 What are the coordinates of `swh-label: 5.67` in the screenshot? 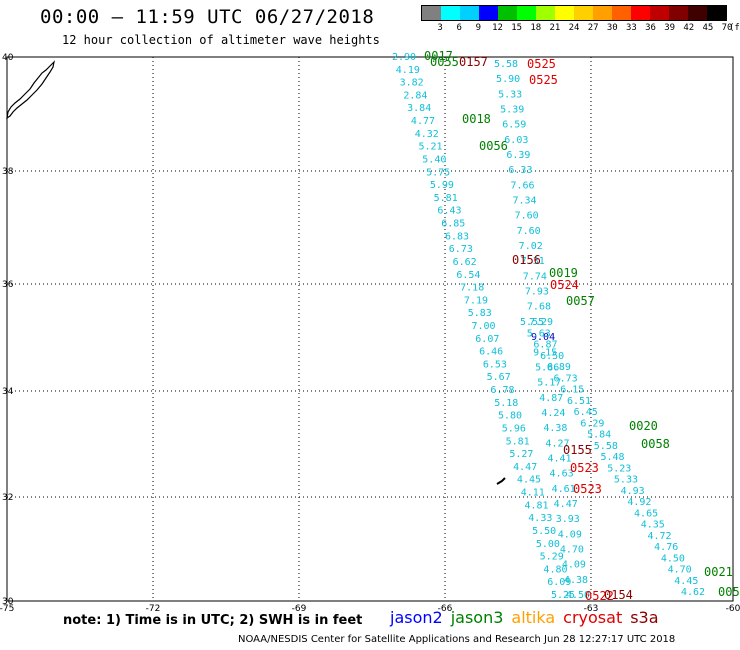 It's located at (499, 377).